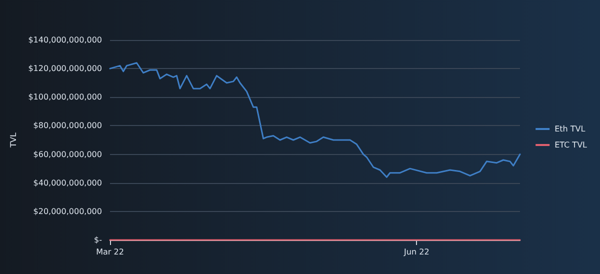  I want to click on y-tick-label: $140,000,000,000, so click(65, 40).